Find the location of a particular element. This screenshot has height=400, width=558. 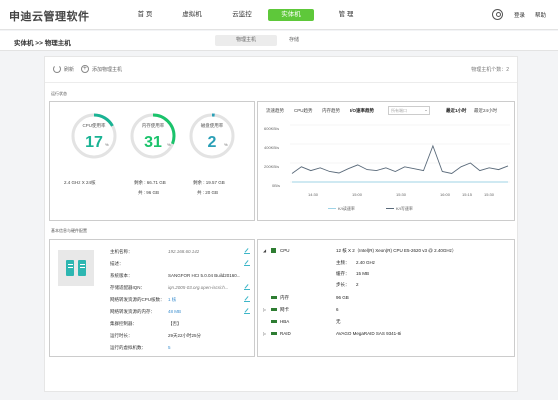

port-select: 所有端口 is located at coordinates (409, 110).